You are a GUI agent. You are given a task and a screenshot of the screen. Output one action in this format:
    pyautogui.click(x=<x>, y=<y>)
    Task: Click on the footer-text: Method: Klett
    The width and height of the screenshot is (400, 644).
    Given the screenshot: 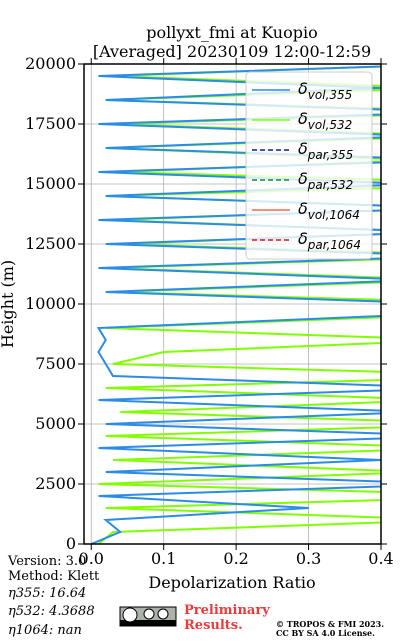 What is the action you would take?
    pyautogui.click(x=54, y=576)
    